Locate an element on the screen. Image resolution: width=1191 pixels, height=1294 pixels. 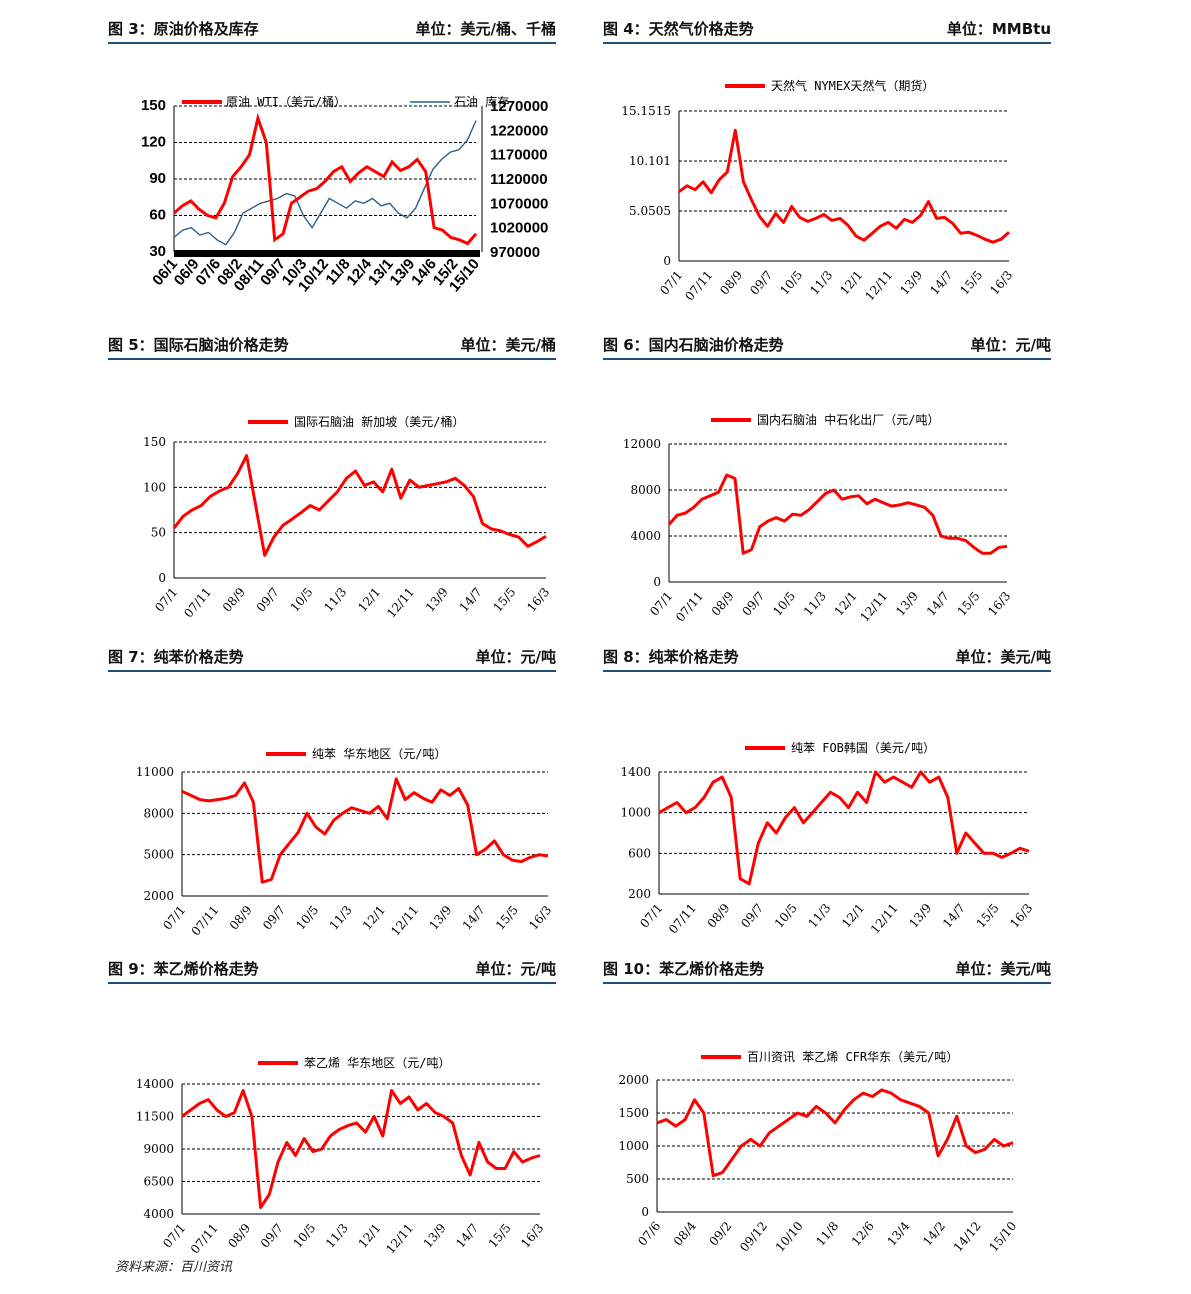
x-axis-bar is located at coordinates (327, 253).